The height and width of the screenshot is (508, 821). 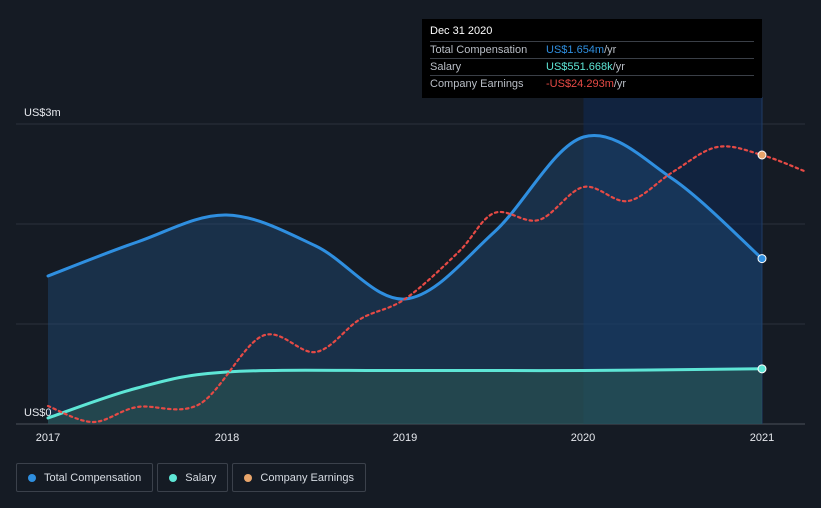 What do you see at coordinates (446, 67) in the screenshot?
I see `tooltip-label: Salary` at bounding box center [446, 67].